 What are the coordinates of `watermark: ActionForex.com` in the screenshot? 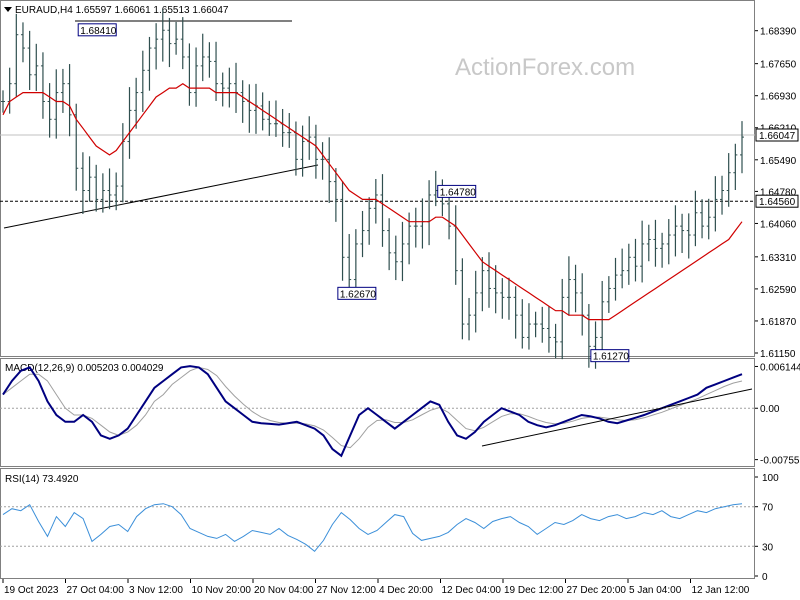 It's located at (545, 67).